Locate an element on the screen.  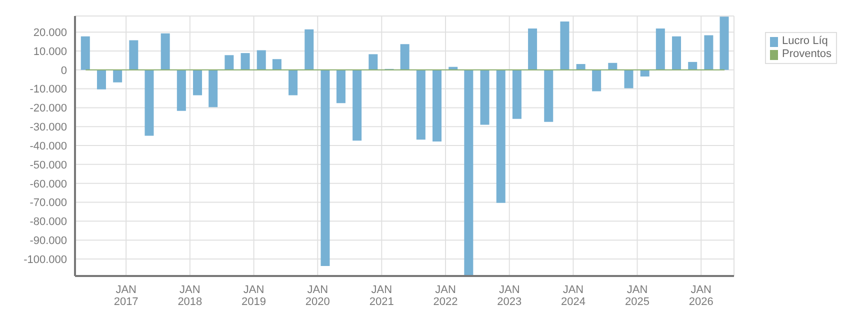
x-tick-label: JAN 2022 is located at coordinates (445, 296).